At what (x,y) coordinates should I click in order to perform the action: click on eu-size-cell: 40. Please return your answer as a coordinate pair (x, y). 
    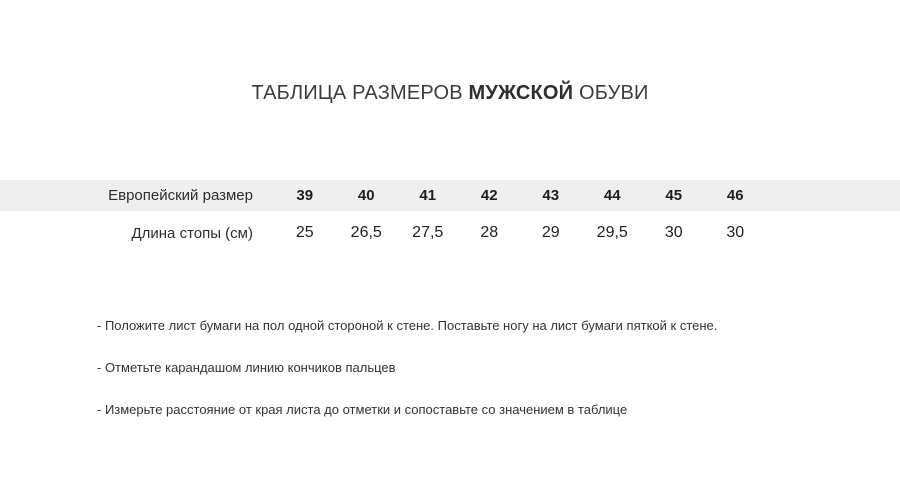
    Looking at the image, I should click on (366, 195).